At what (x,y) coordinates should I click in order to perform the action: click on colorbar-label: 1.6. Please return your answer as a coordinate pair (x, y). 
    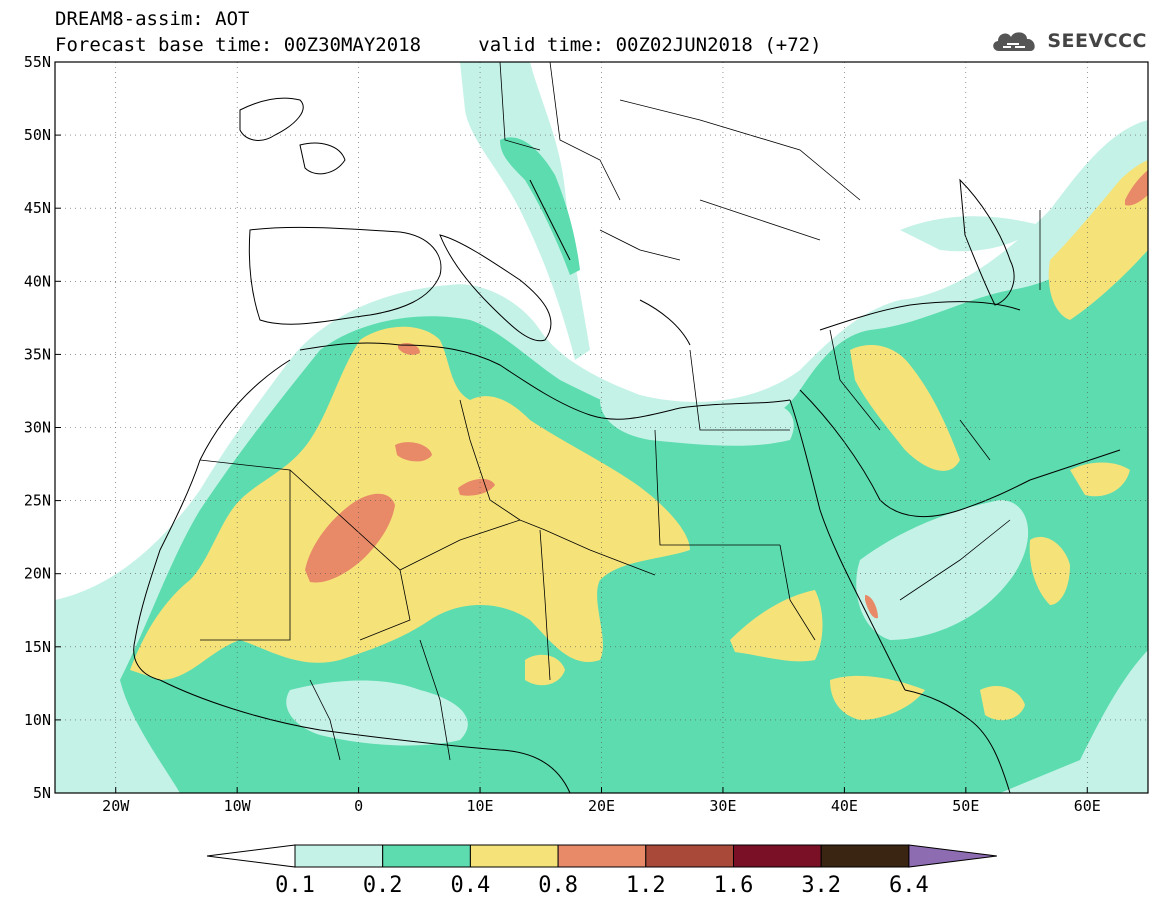
    Looking at the image, I should click on (734, 885).